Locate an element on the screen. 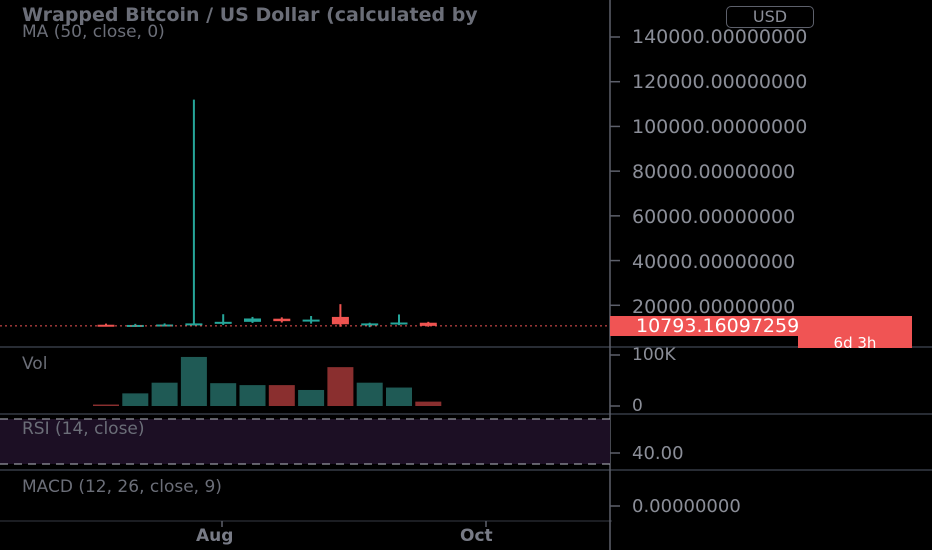 The width and height of the screenshot is (932, 550). last-price-label: 10793.16097259 is located at coordinates (761, 326).